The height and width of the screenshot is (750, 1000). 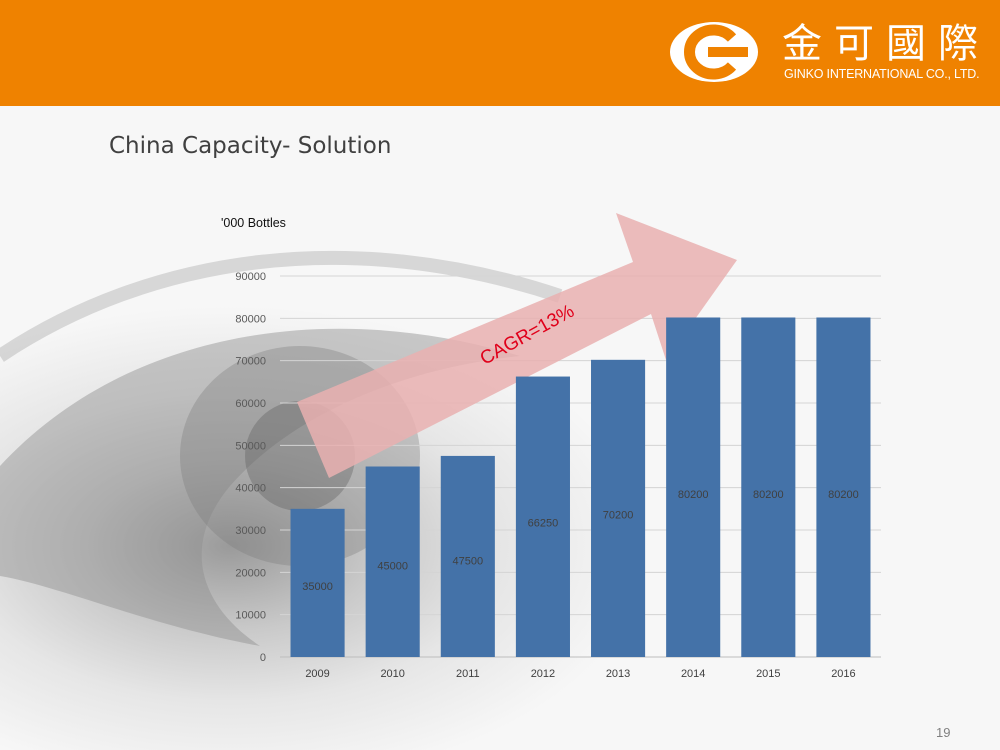 What do you see at coordinates (693, 487) in the screenshot?
I see `bar-2014` at bounding box center [693, 487].